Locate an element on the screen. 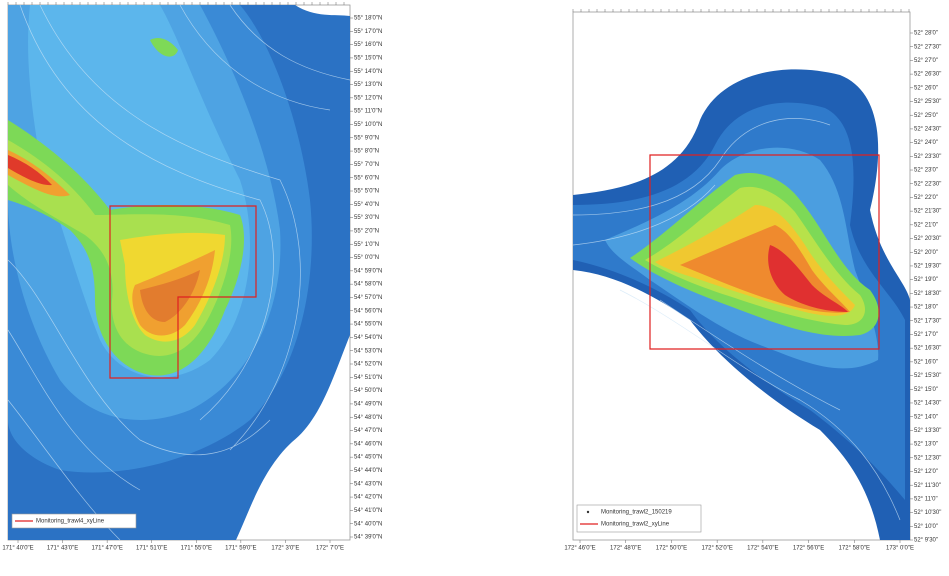 This screenshot has height=576, width=949. x-tick-label: 172° 52'0"E is located at coordinates (716, 549).